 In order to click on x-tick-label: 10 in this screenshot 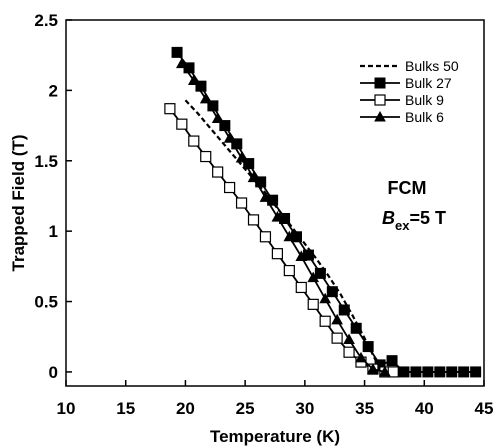, I will do `click(66, 408)`.